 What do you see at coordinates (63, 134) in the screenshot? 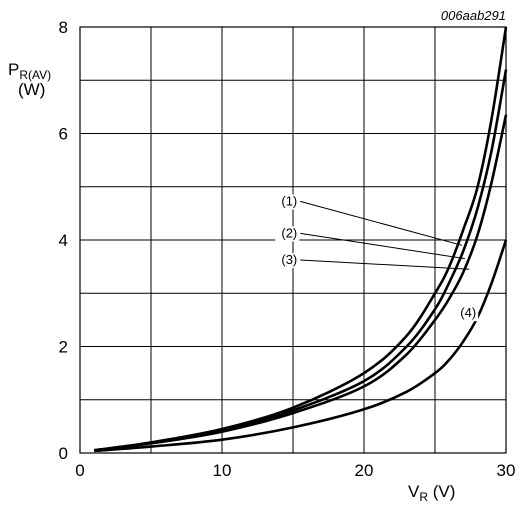
I see `y-tick-label: 6` at bounding box center [63, 134].